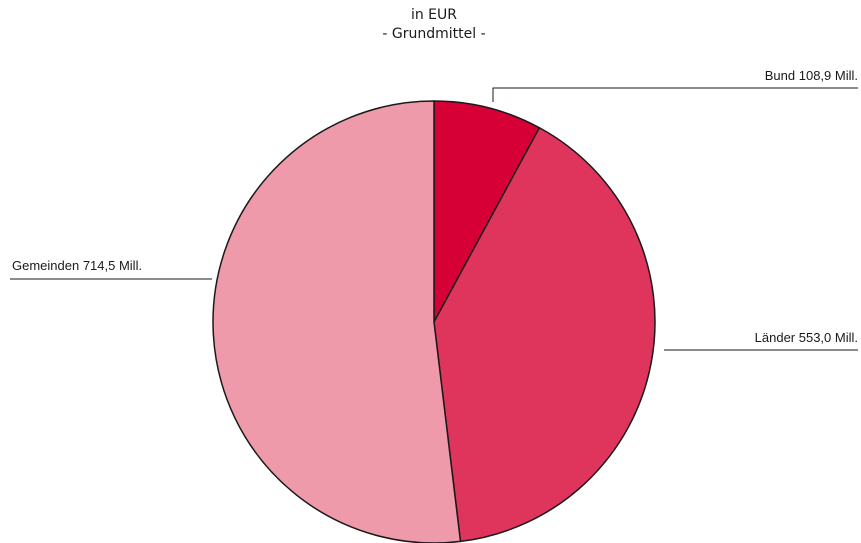 Image resolution: width=861 pixels, height=543 pixels. What do you see at coordinates (434, 34) in the screenshot?
I see `chart-subtitle: - Grundmittel -` at bounding box center [434, 34].